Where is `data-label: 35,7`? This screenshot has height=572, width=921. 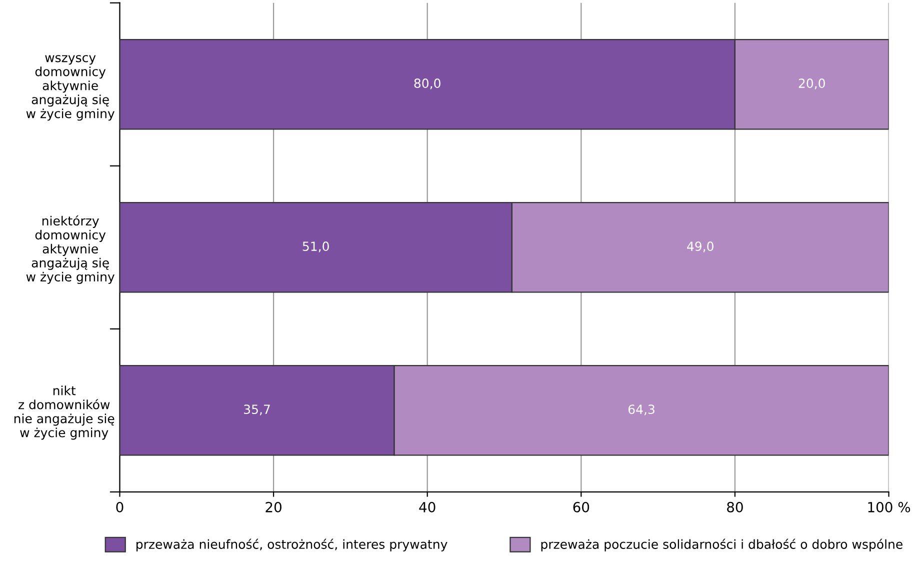 data-label: 35,7 is located at coordinates (257, 410).